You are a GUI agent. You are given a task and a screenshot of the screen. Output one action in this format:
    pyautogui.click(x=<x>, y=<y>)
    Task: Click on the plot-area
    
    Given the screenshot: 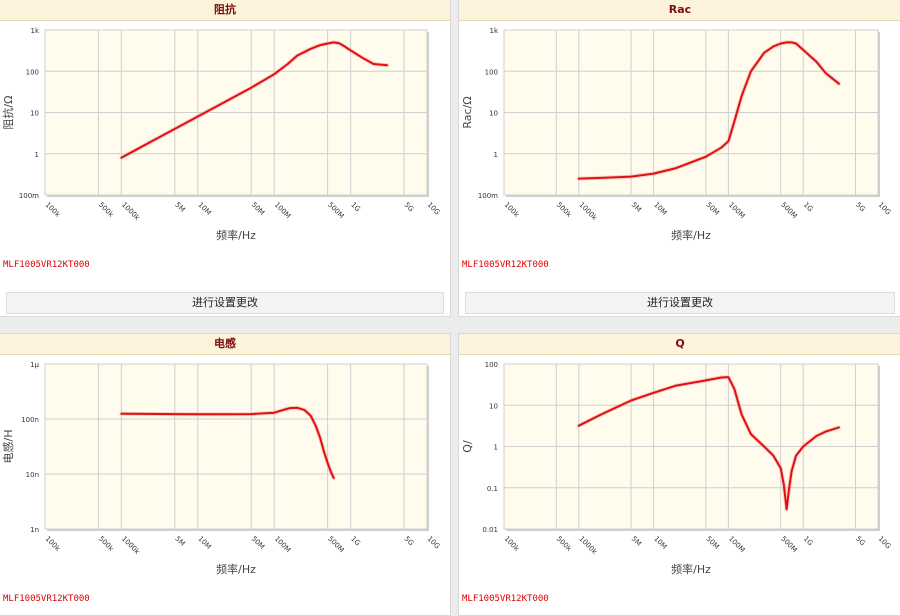 What is the action you would take?
    pyautogui.click(x=236, y=446)
    